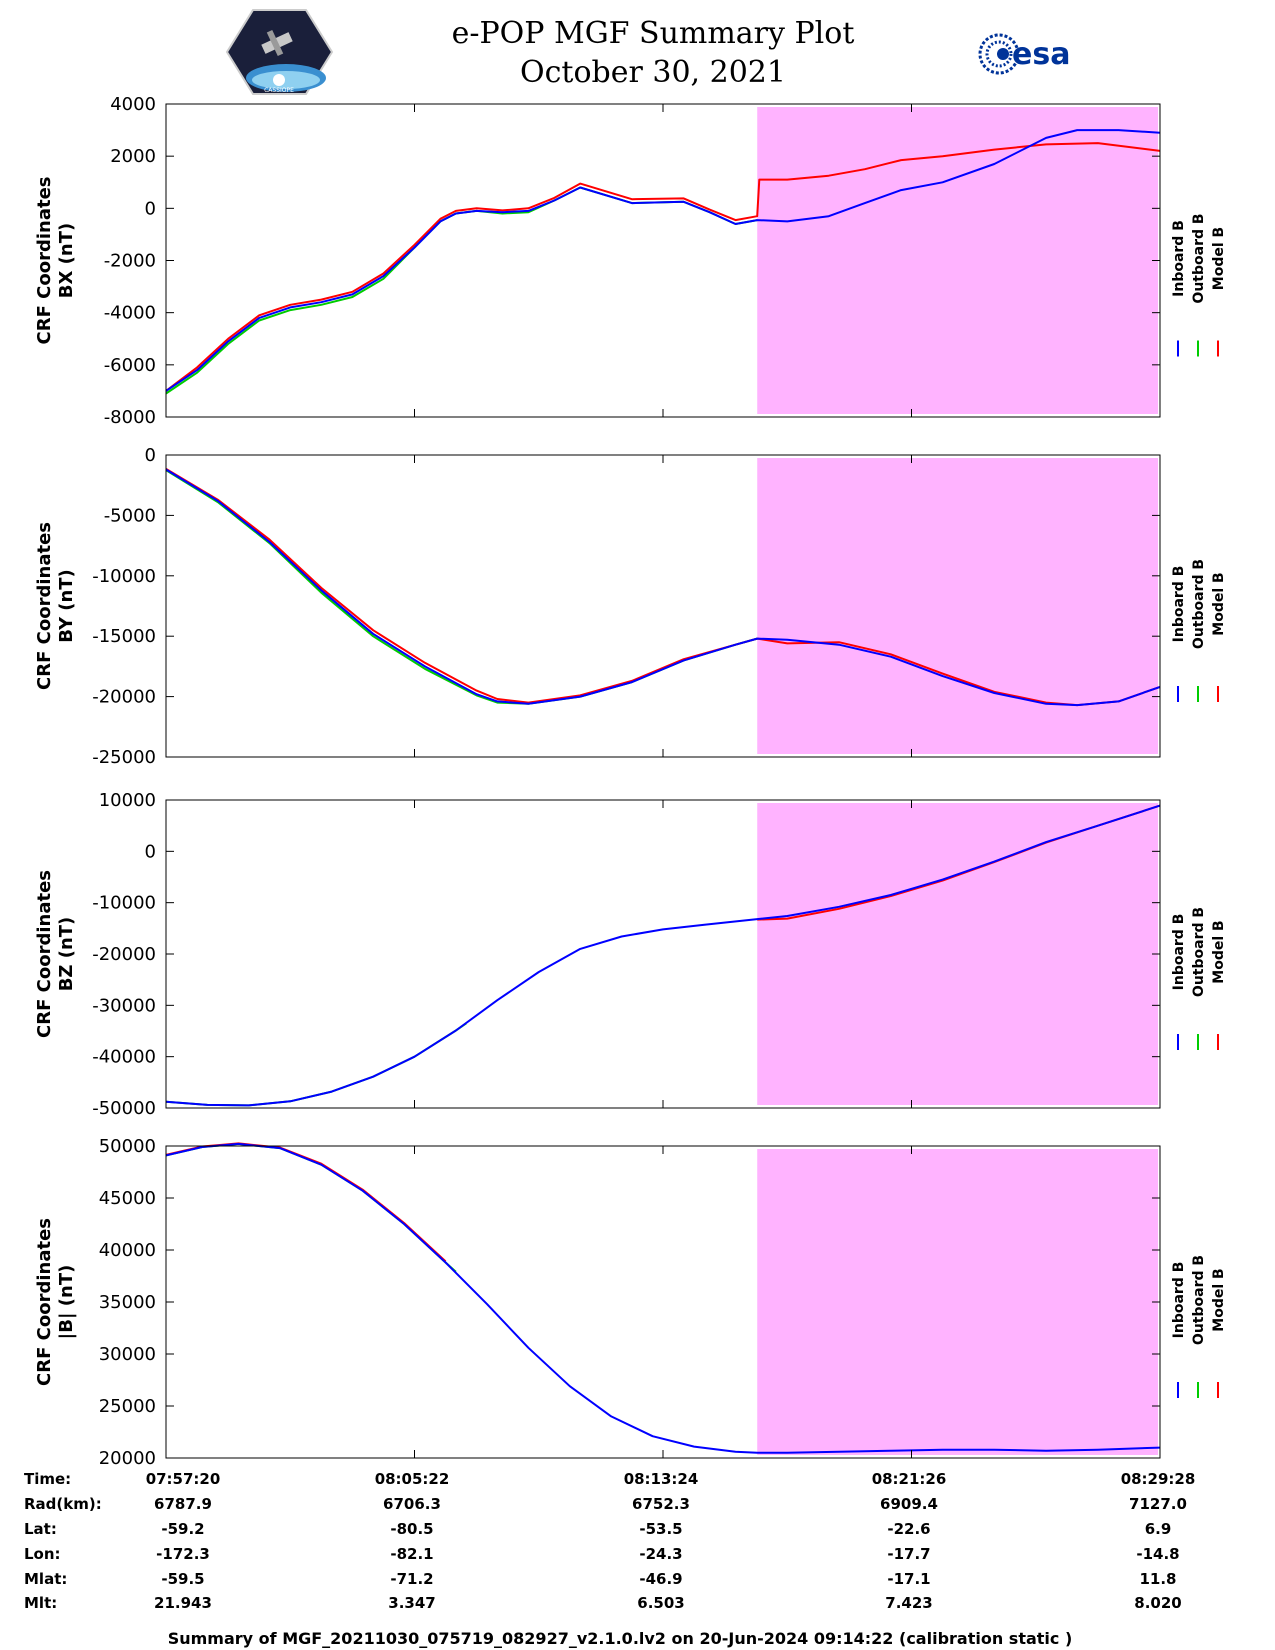 The height and width of the screenshot is (1650, 1275). Describe the element at coordinates (127, 800) in the screenshot. I see `y-tick-label: 10000` at that location.